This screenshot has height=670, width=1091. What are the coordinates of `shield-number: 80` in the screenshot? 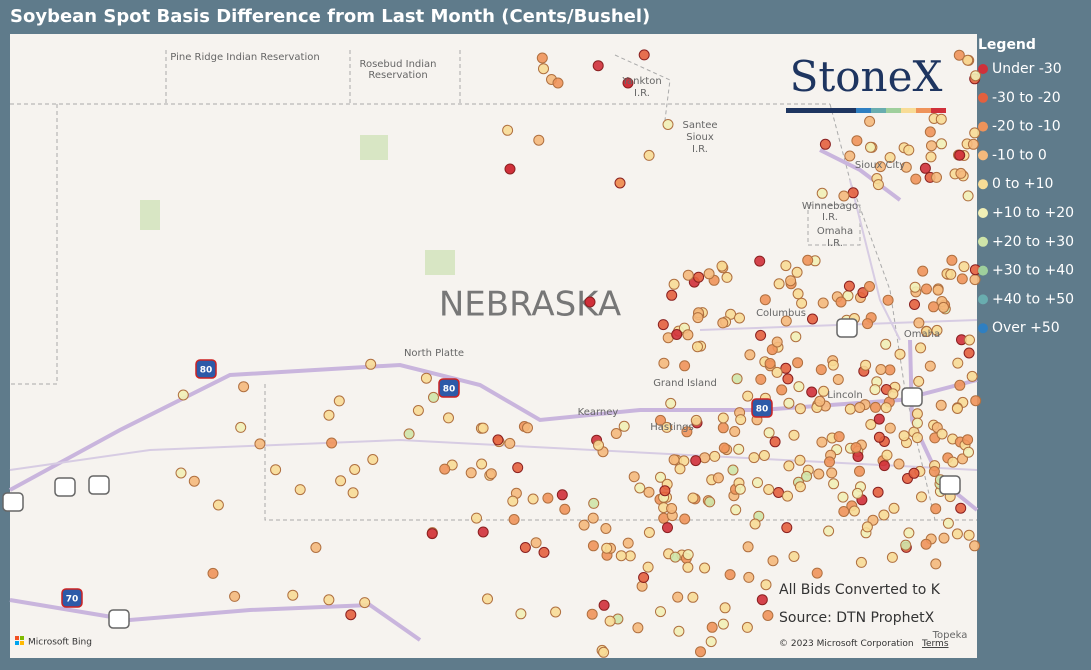 It's located at (762, 410).